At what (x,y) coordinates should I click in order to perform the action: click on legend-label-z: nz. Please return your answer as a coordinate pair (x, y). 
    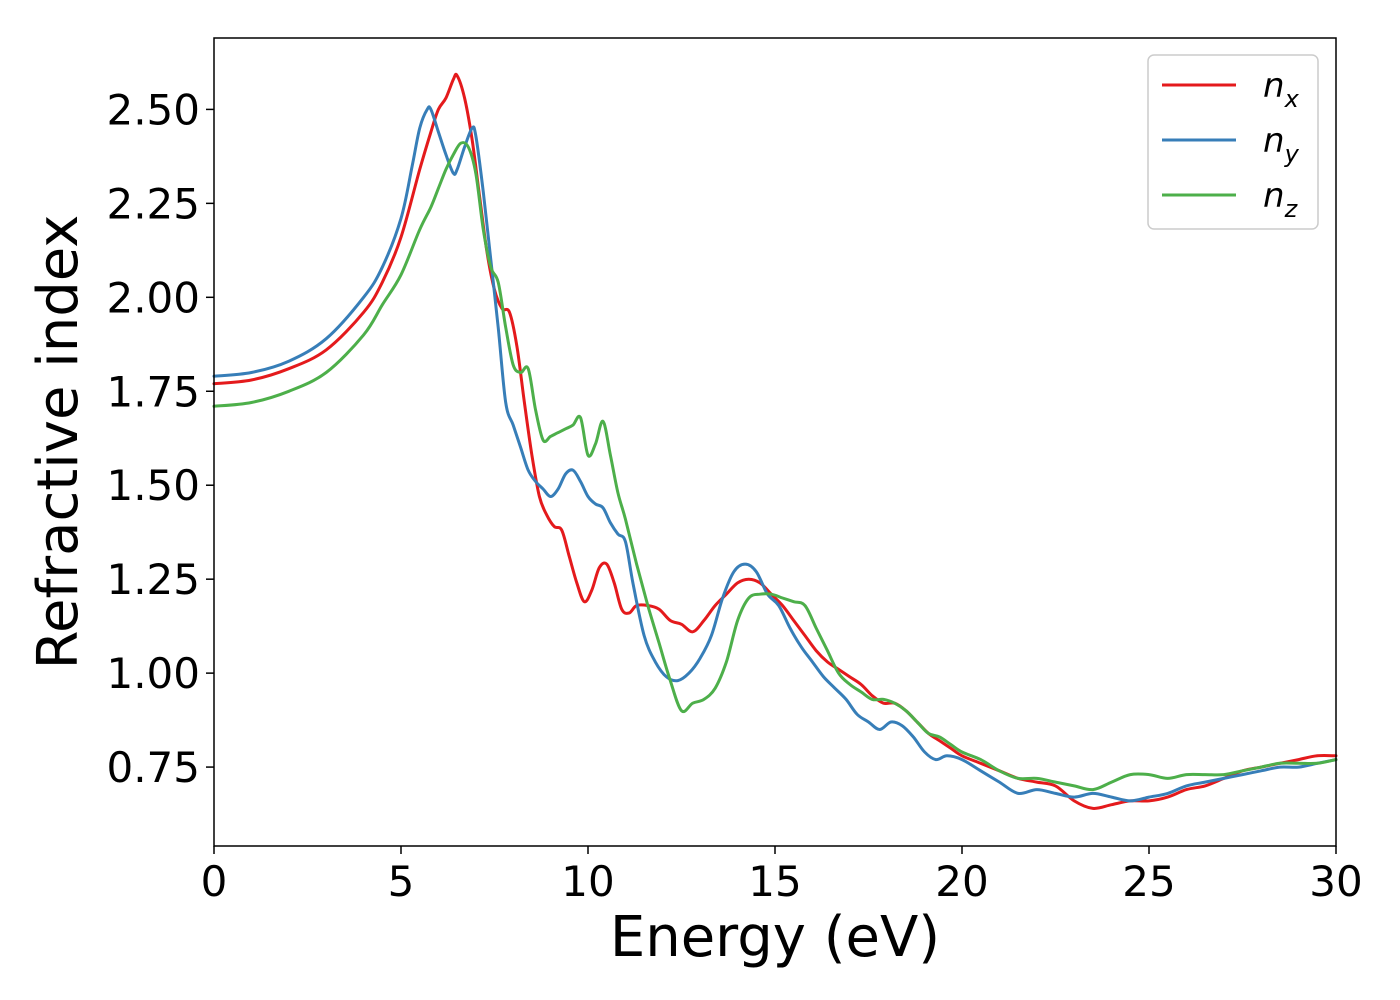
    Looking at the image, I should click on (1281, 199).